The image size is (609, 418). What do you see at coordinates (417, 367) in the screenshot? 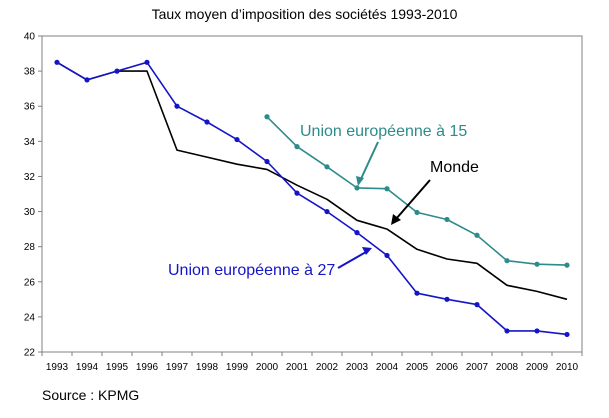
I see `x-tick-label: 2005` at bounding box center [417, 367].